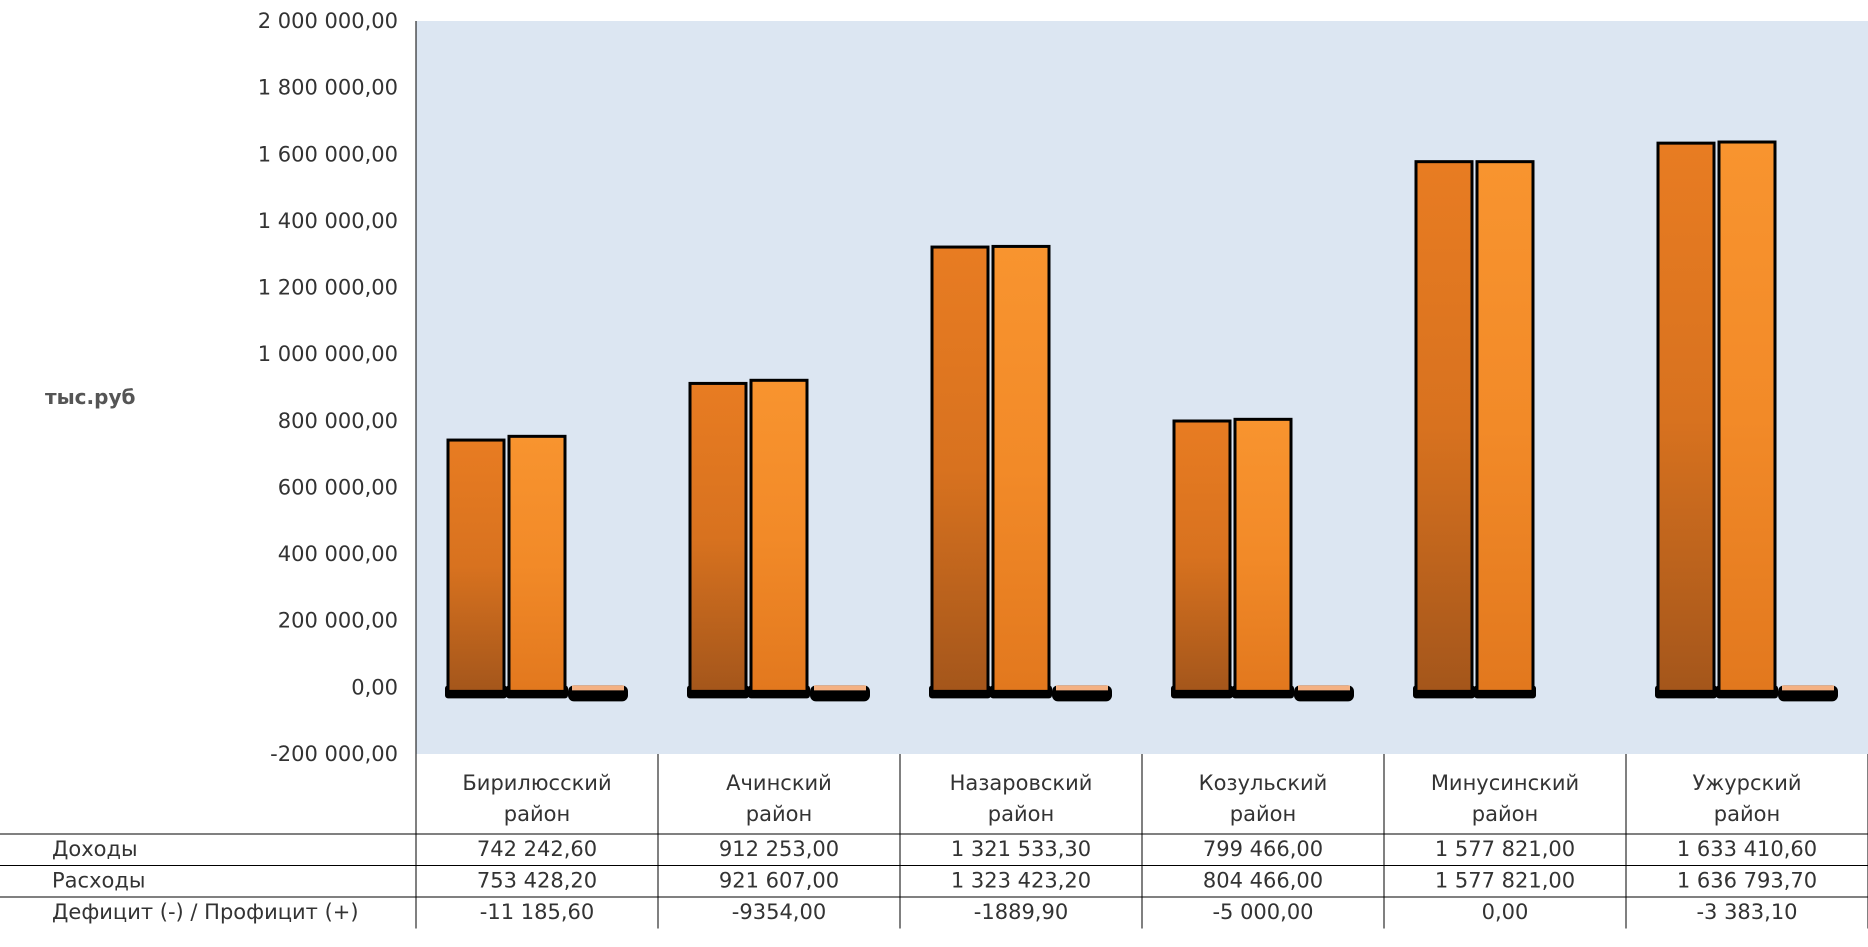 This screenshot has width=1868, height=947. Describe the element at coordinates (536, 783) in the screenshot. I see `category-label: Бирилюсский` at that location.